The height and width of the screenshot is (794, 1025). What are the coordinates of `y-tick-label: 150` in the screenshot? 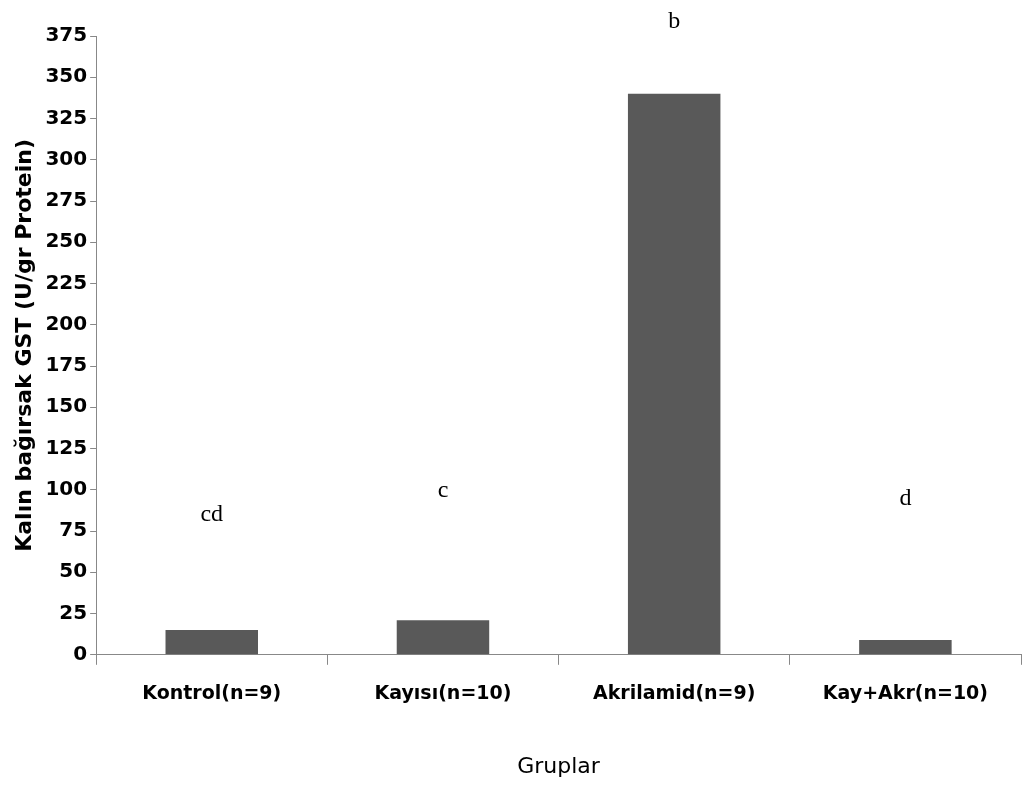 It's located at (66, 405).